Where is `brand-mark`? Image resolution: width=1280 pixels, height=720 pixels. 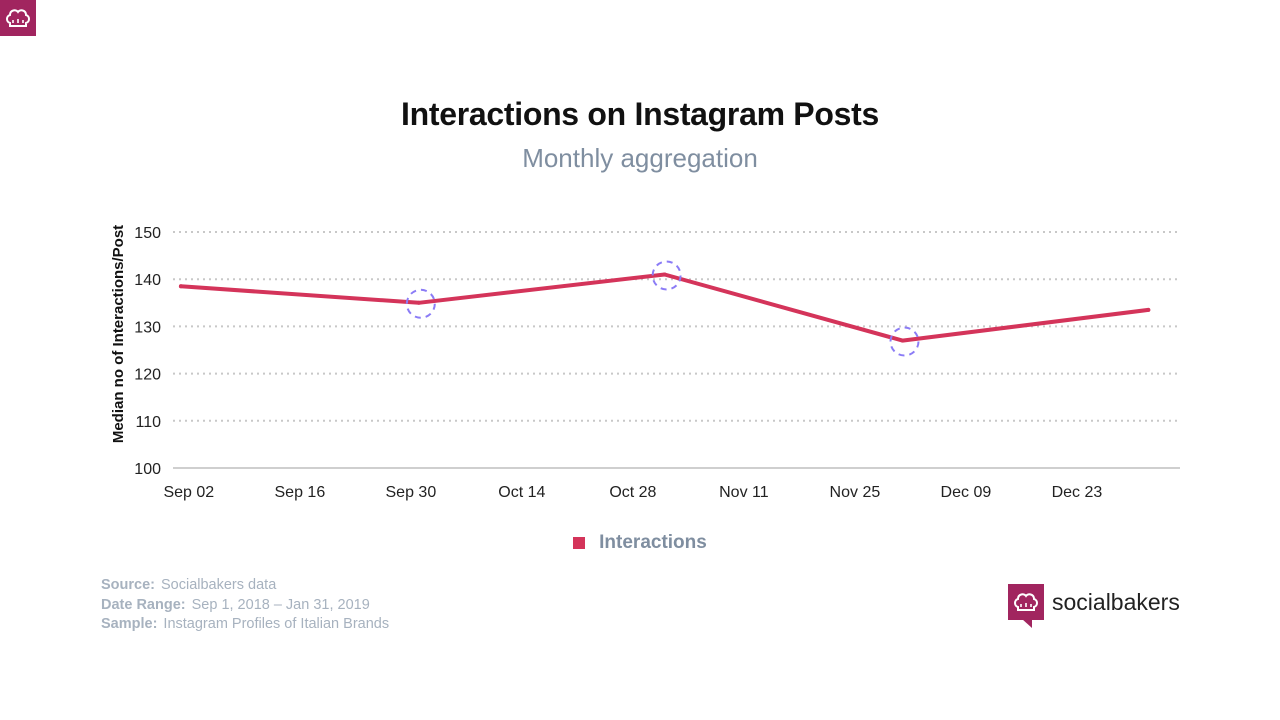
brand-mark is located at coordinates (1026, 606).